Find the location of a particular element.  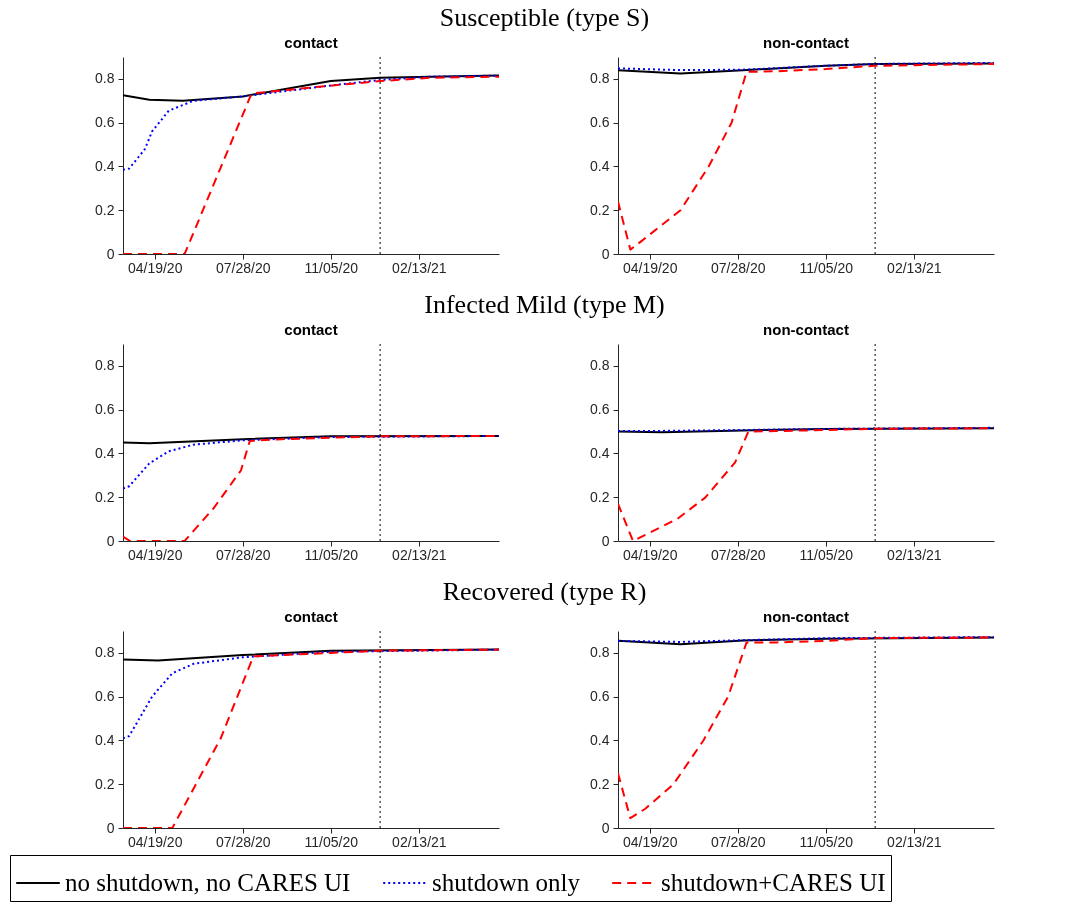

legend-label: shutdown+CARES UI is located at coordinates (773, 882).